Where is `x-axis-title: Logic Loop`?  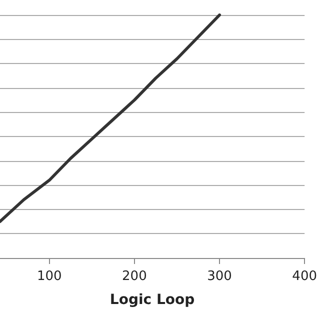 x-axis-title: Logic Loop is located at coordinates (152, 300).